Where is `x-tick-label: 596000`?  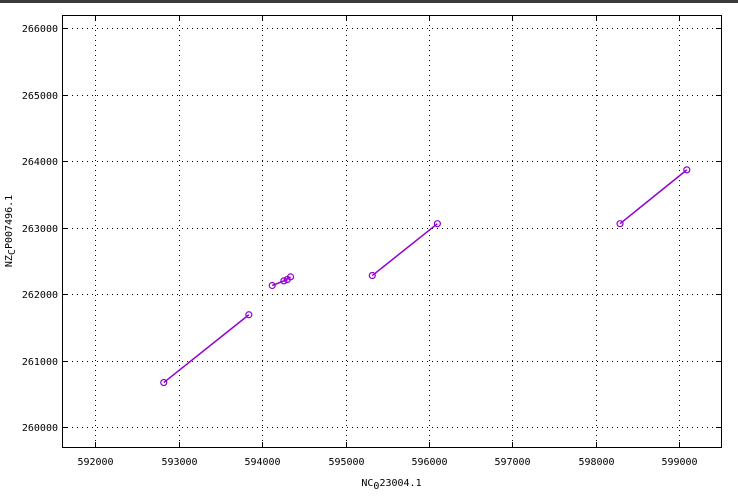 x-tick-label: 596000 is located at coordinates (429, 462).